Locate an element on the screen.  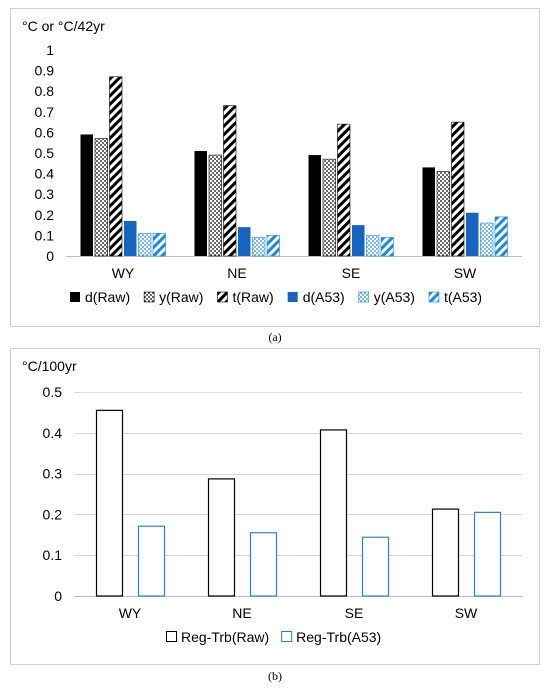
chart-a-category-label: SW is located at coordinates (465, 273).